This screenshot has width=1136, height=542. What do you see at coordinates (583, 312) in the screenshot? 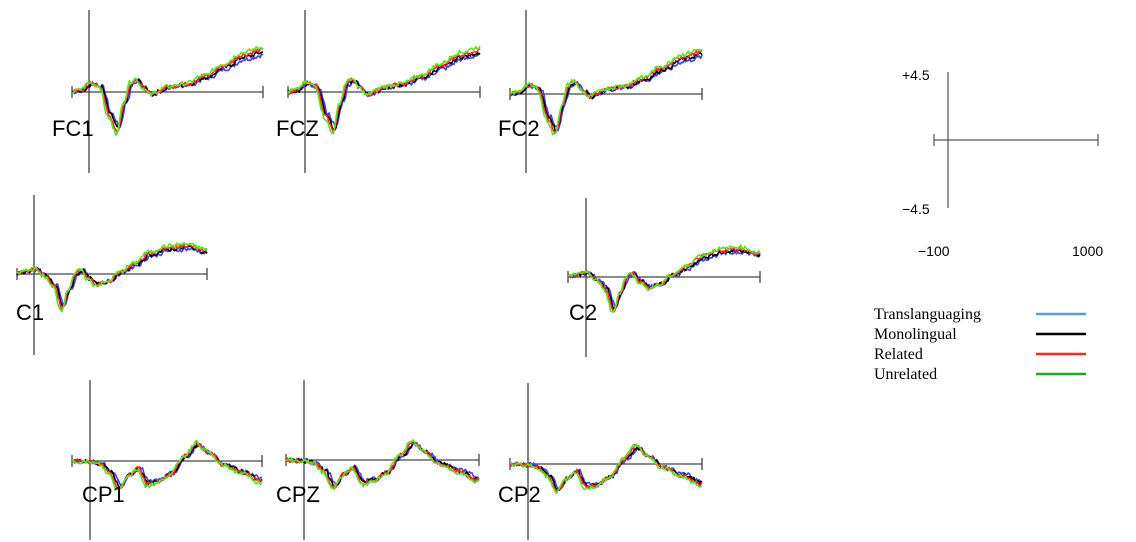
I see `electrode-label-c2: C2` at bounding box center [583, 312].